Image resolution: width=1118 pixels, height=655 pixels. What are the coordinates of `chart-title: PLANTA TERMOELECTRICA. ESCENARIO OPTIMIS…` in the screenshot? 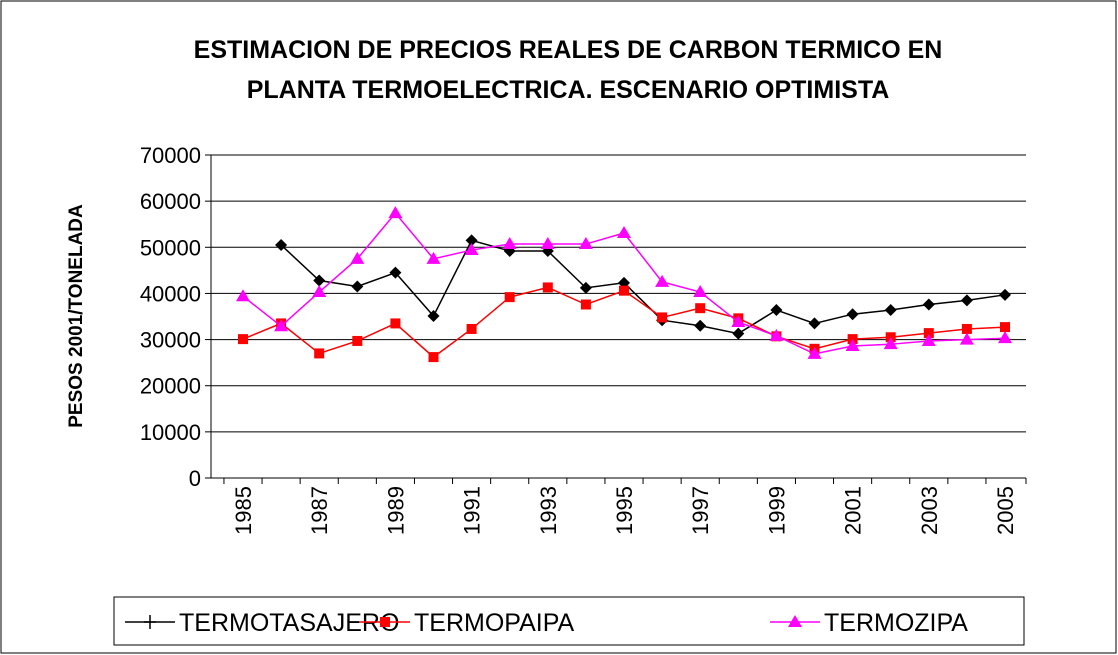 It's located at (568, 90).